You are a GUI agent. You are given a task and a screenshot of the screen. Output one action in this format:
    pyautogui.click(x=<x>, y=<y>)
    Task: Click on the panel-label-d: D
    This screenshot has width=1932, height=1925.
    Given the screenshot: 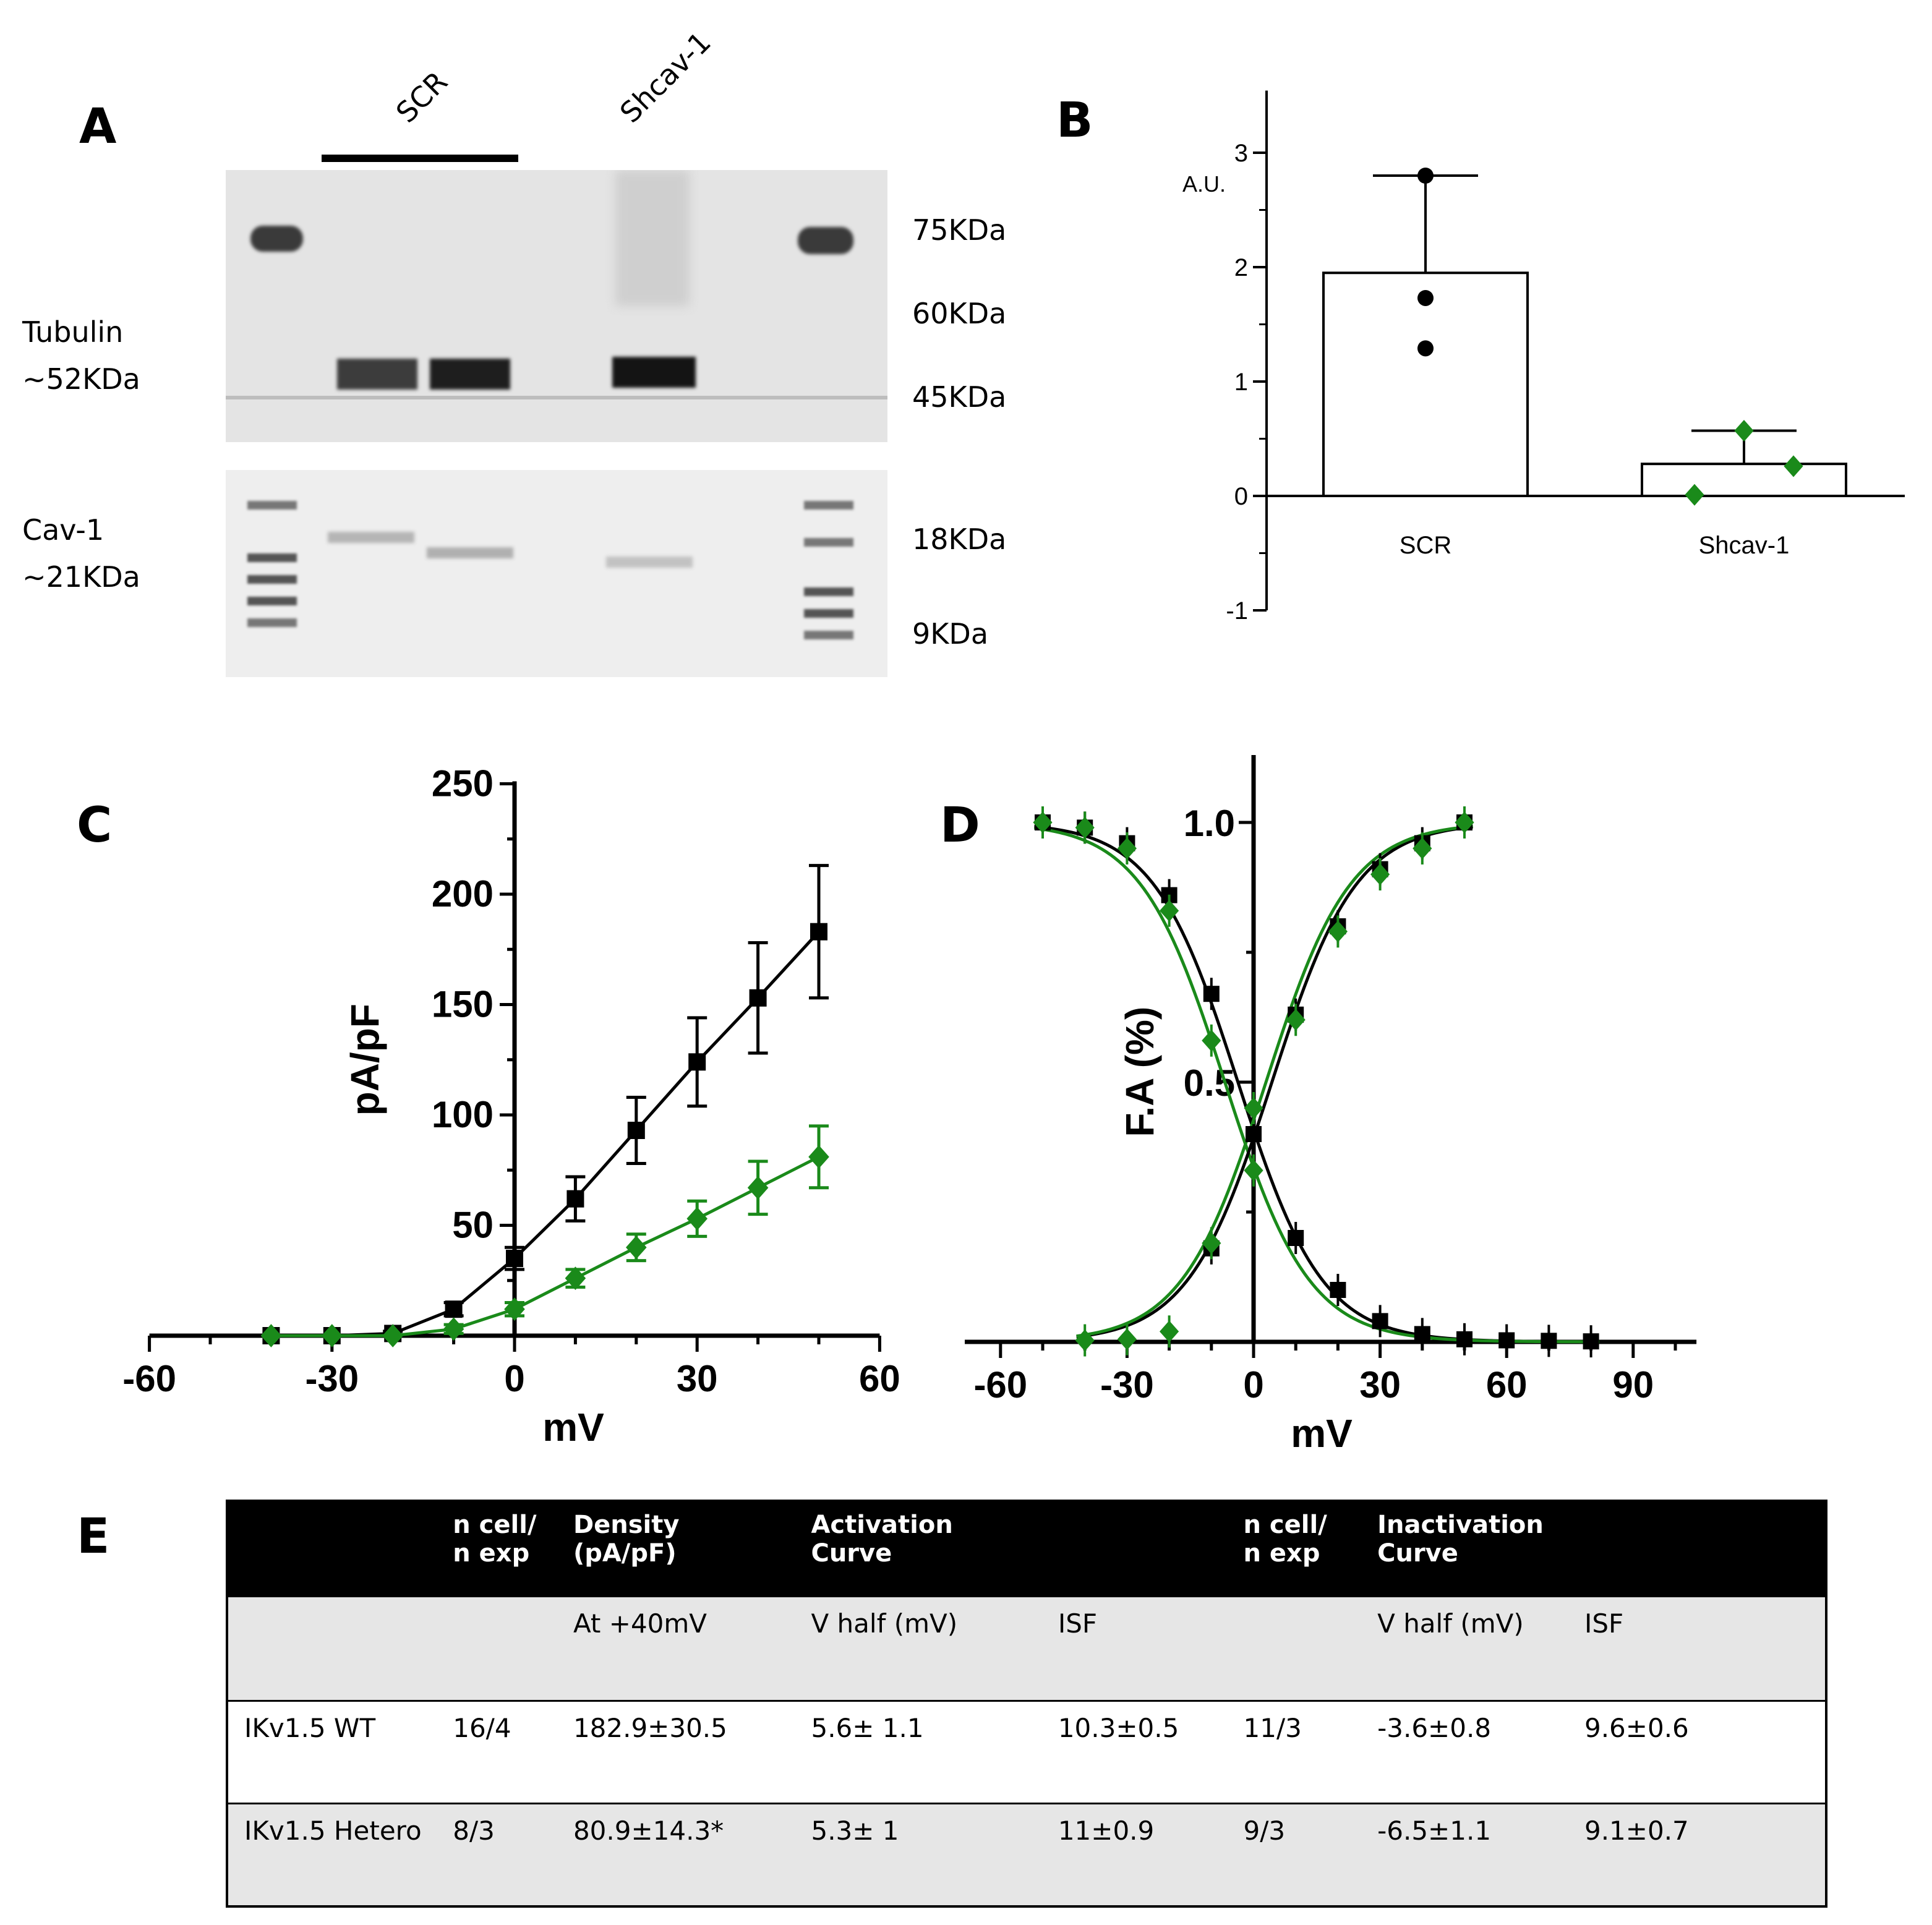 What is the action you would take?
    pyautogui.click(x=960, y=825)
    